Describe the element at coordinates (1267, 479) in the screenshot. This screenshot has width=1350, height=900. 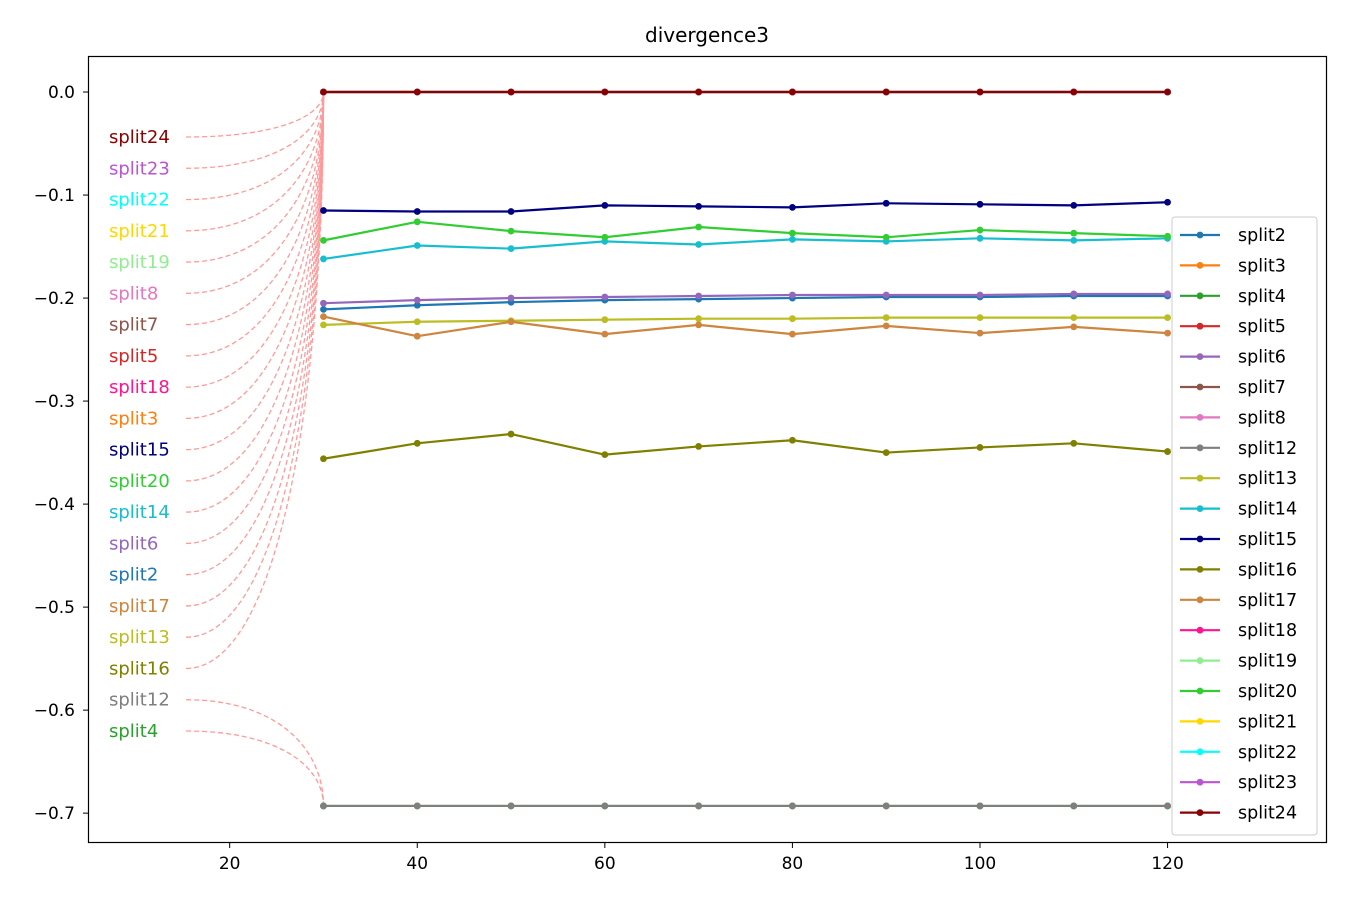
I see `legend-label: split13` at that location.